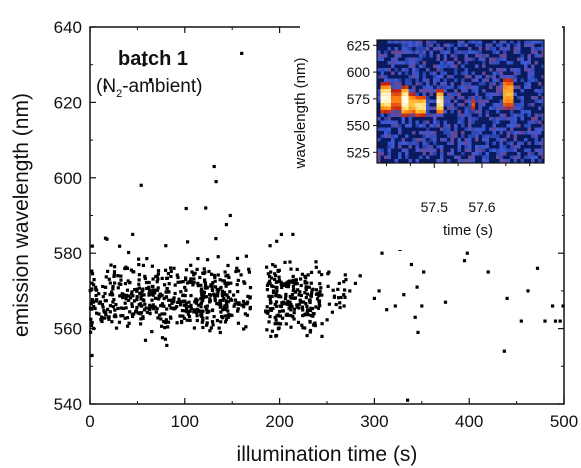 This screenshot has height=468, width=581. Describe the element at coordinates (68, 253) in the screenshot. I see `y-tick-label: 580` at that location.